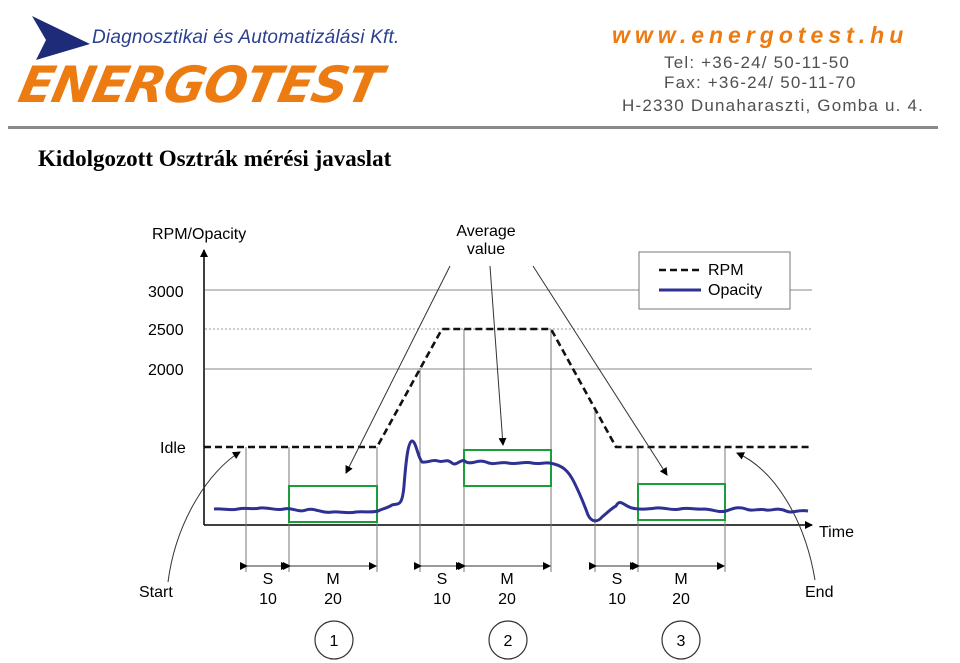 This screenshot has height=663, width=960. Describe the element at coordinates (760, 82) in the screenshot. I see `fax-number: Fax: +36-24/ 50-11-70` at that location.